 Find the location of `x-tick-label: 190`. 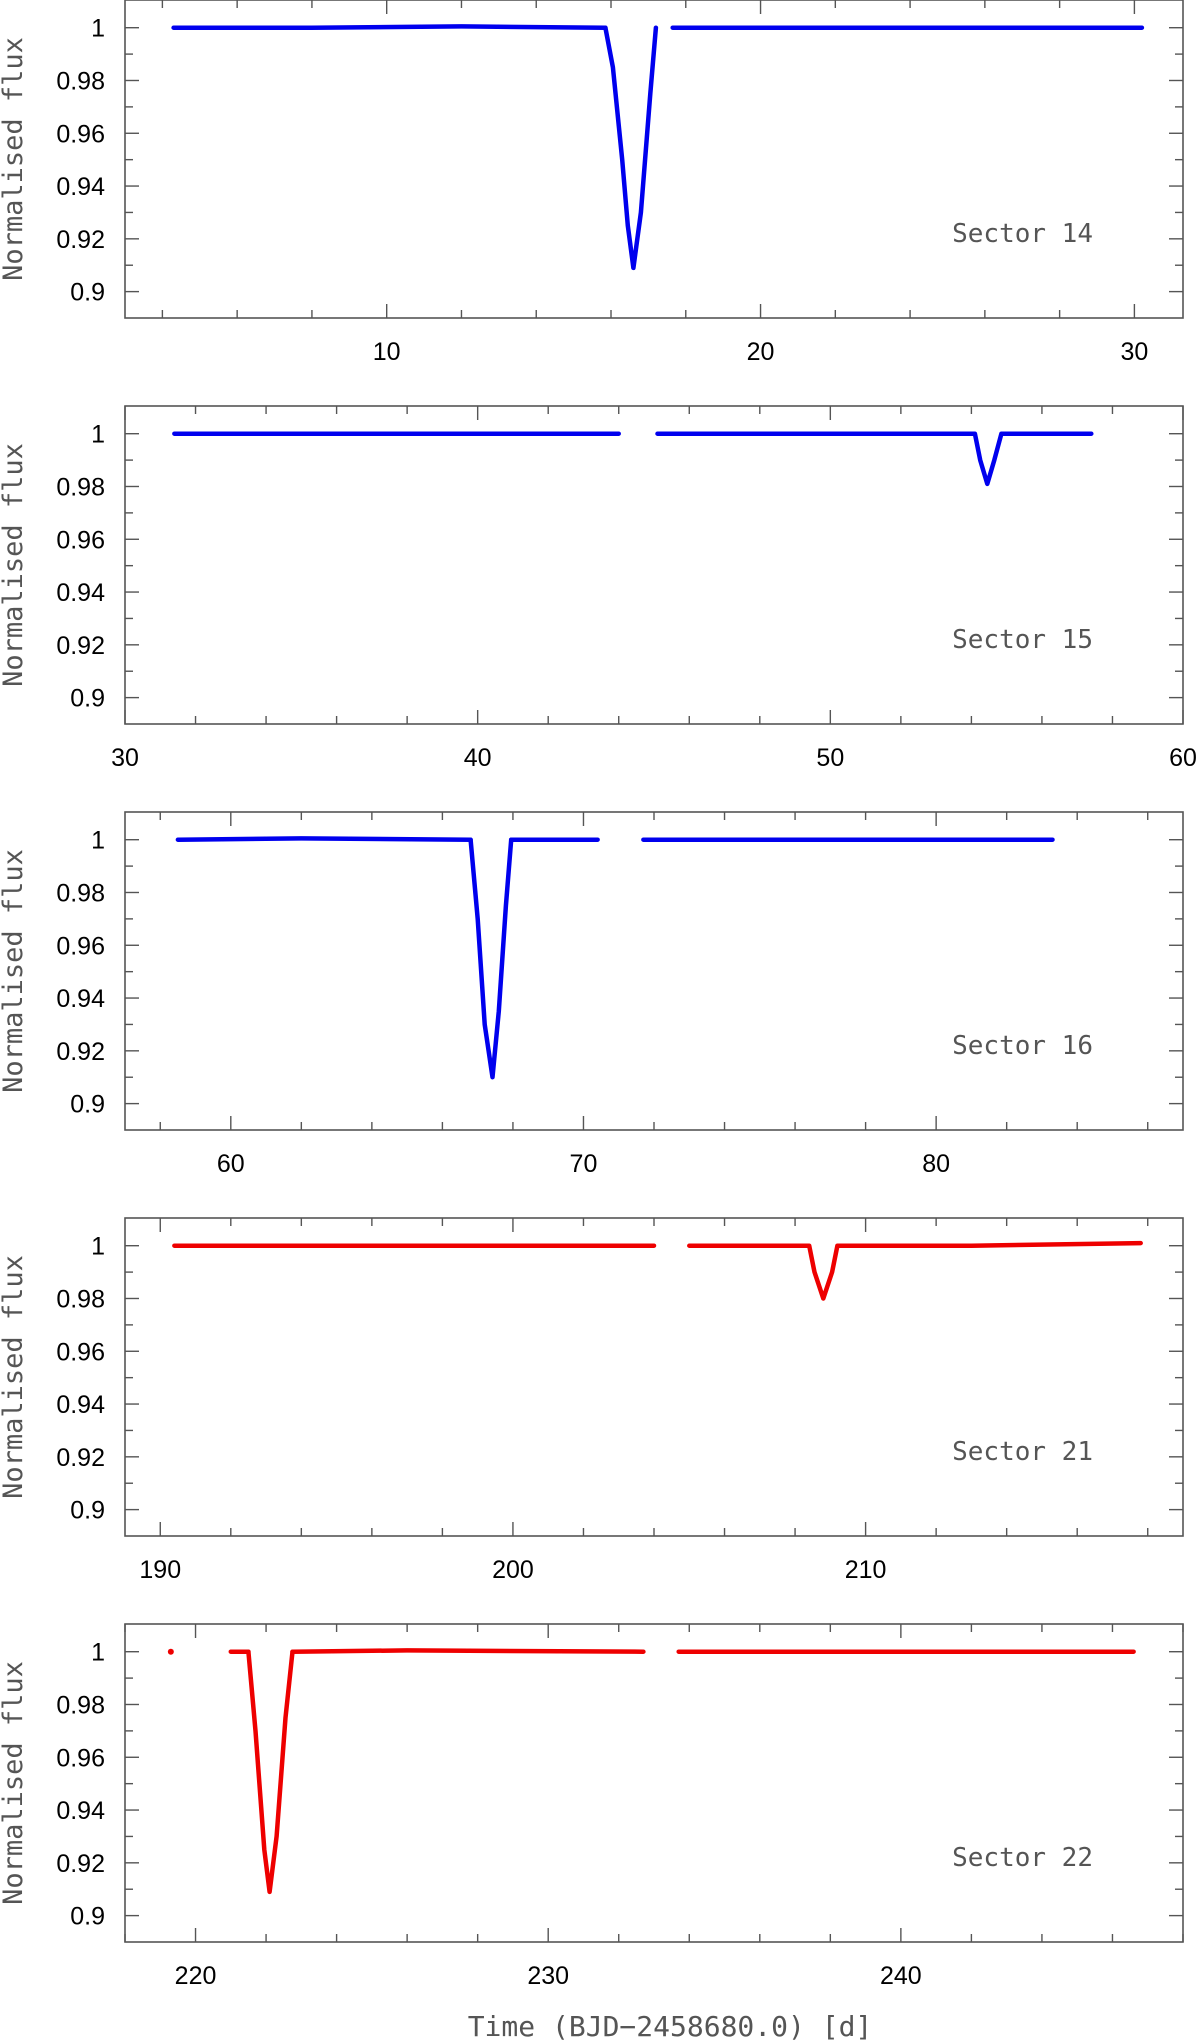

x-tick-label: 190 is located at coordinates (160, 1570).